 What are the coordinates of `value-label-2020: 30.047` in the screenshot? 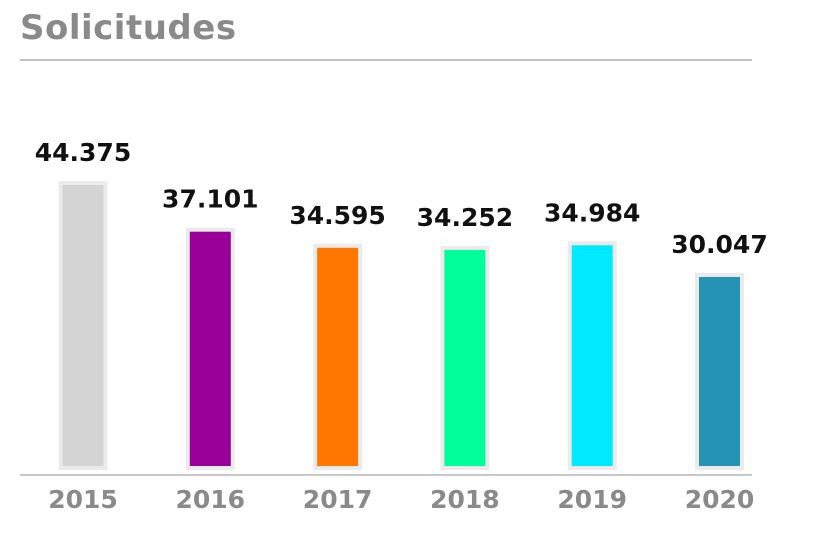 It's located at (719, 244).